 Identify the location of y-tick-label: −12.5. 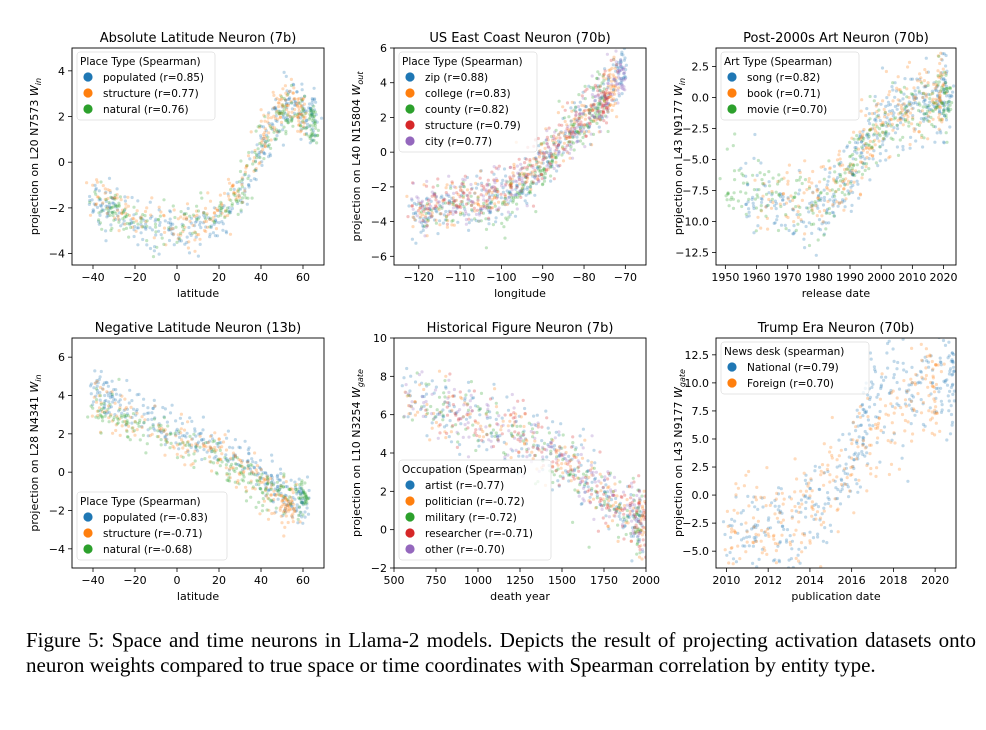
(692, 253).